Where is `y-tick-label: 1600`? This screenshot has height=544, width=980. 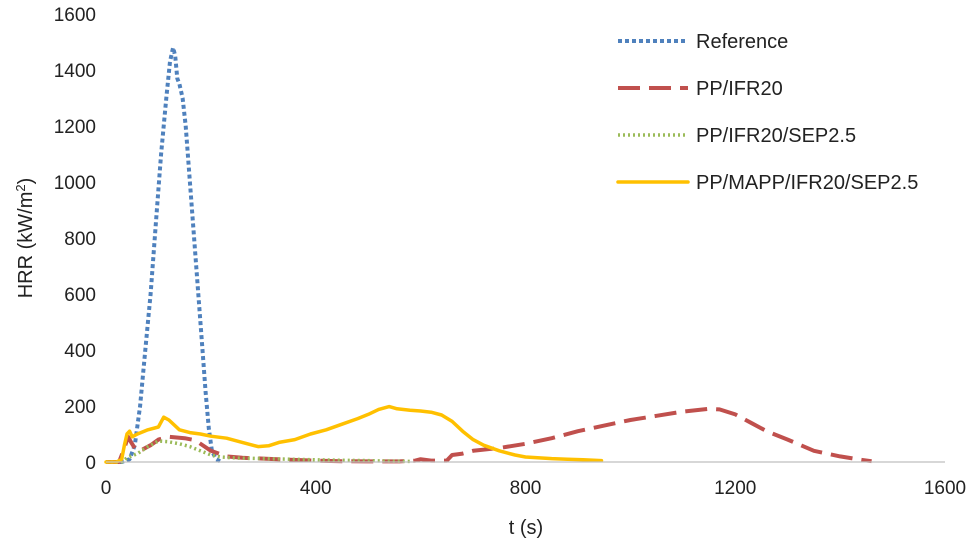
y-tick-label: 1600 is located at coordinates (75, 15).